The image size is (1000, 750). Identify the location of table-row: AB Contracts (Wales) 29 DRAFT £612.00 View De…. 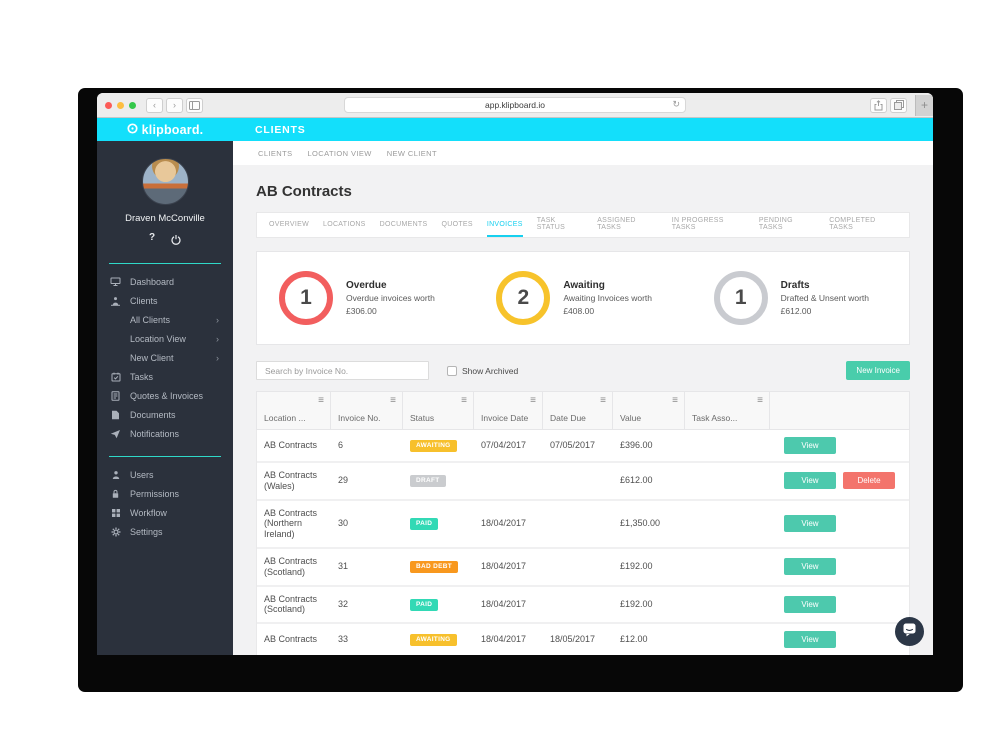
(583, 482).